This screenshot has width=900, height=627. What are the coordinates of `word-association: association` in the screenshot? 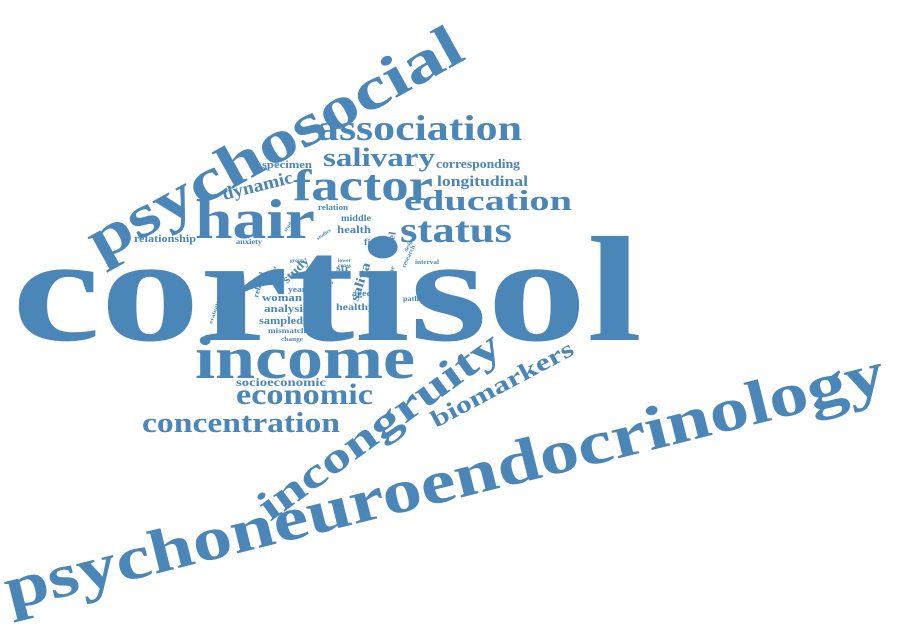 It's located at (419, 128).